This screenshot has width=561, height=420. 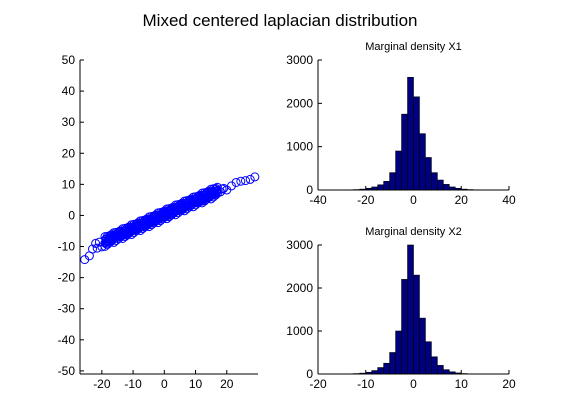 I want to click on scatter-y-tick-label: -10, so click(x=67, y=247).